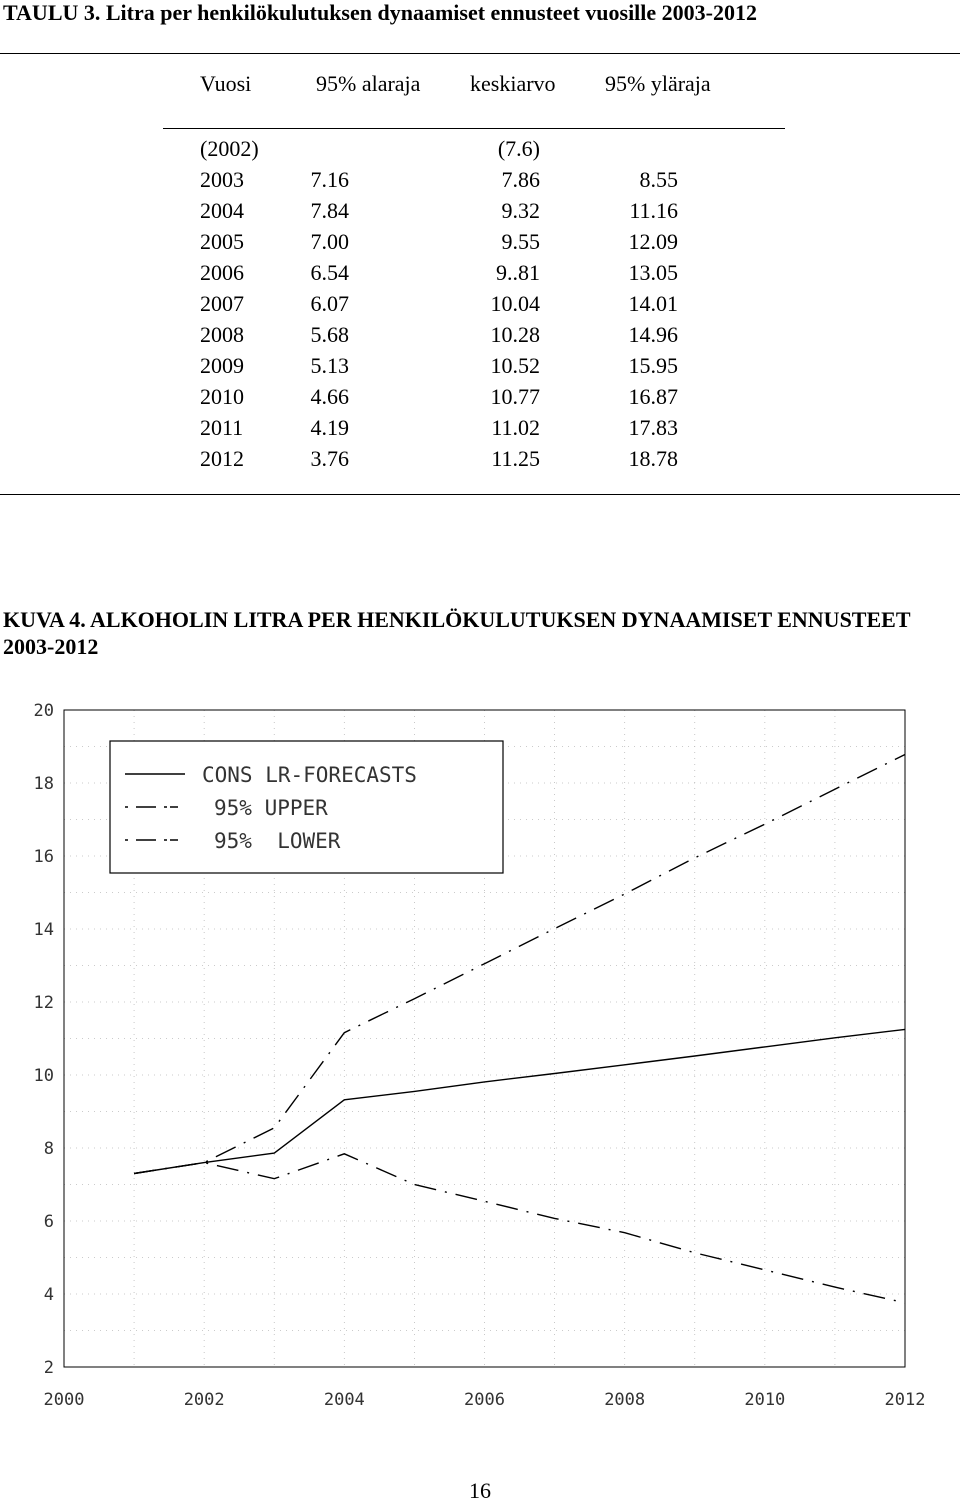 Image resolution: width=960 pixels, height=1504 pixels. What do you see at coordinates (49, 1295) in the screenshot?
I see `y-tick-label: 4` at bounding box center [49, 1295].